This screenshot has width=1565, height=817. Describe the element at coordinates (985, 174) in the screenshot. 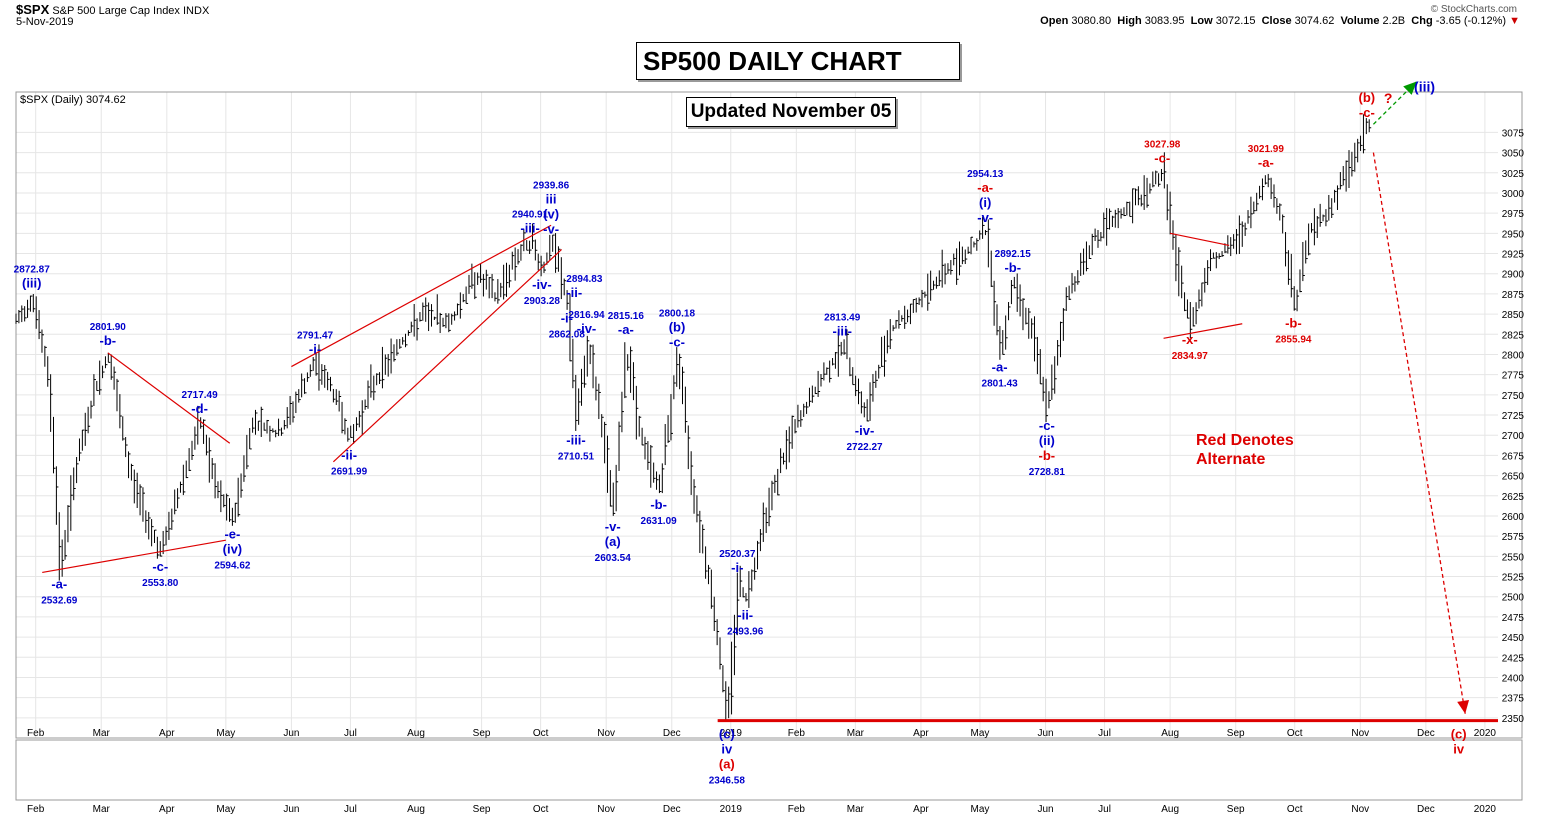

I see `wave-label: 2954.13` at that location.